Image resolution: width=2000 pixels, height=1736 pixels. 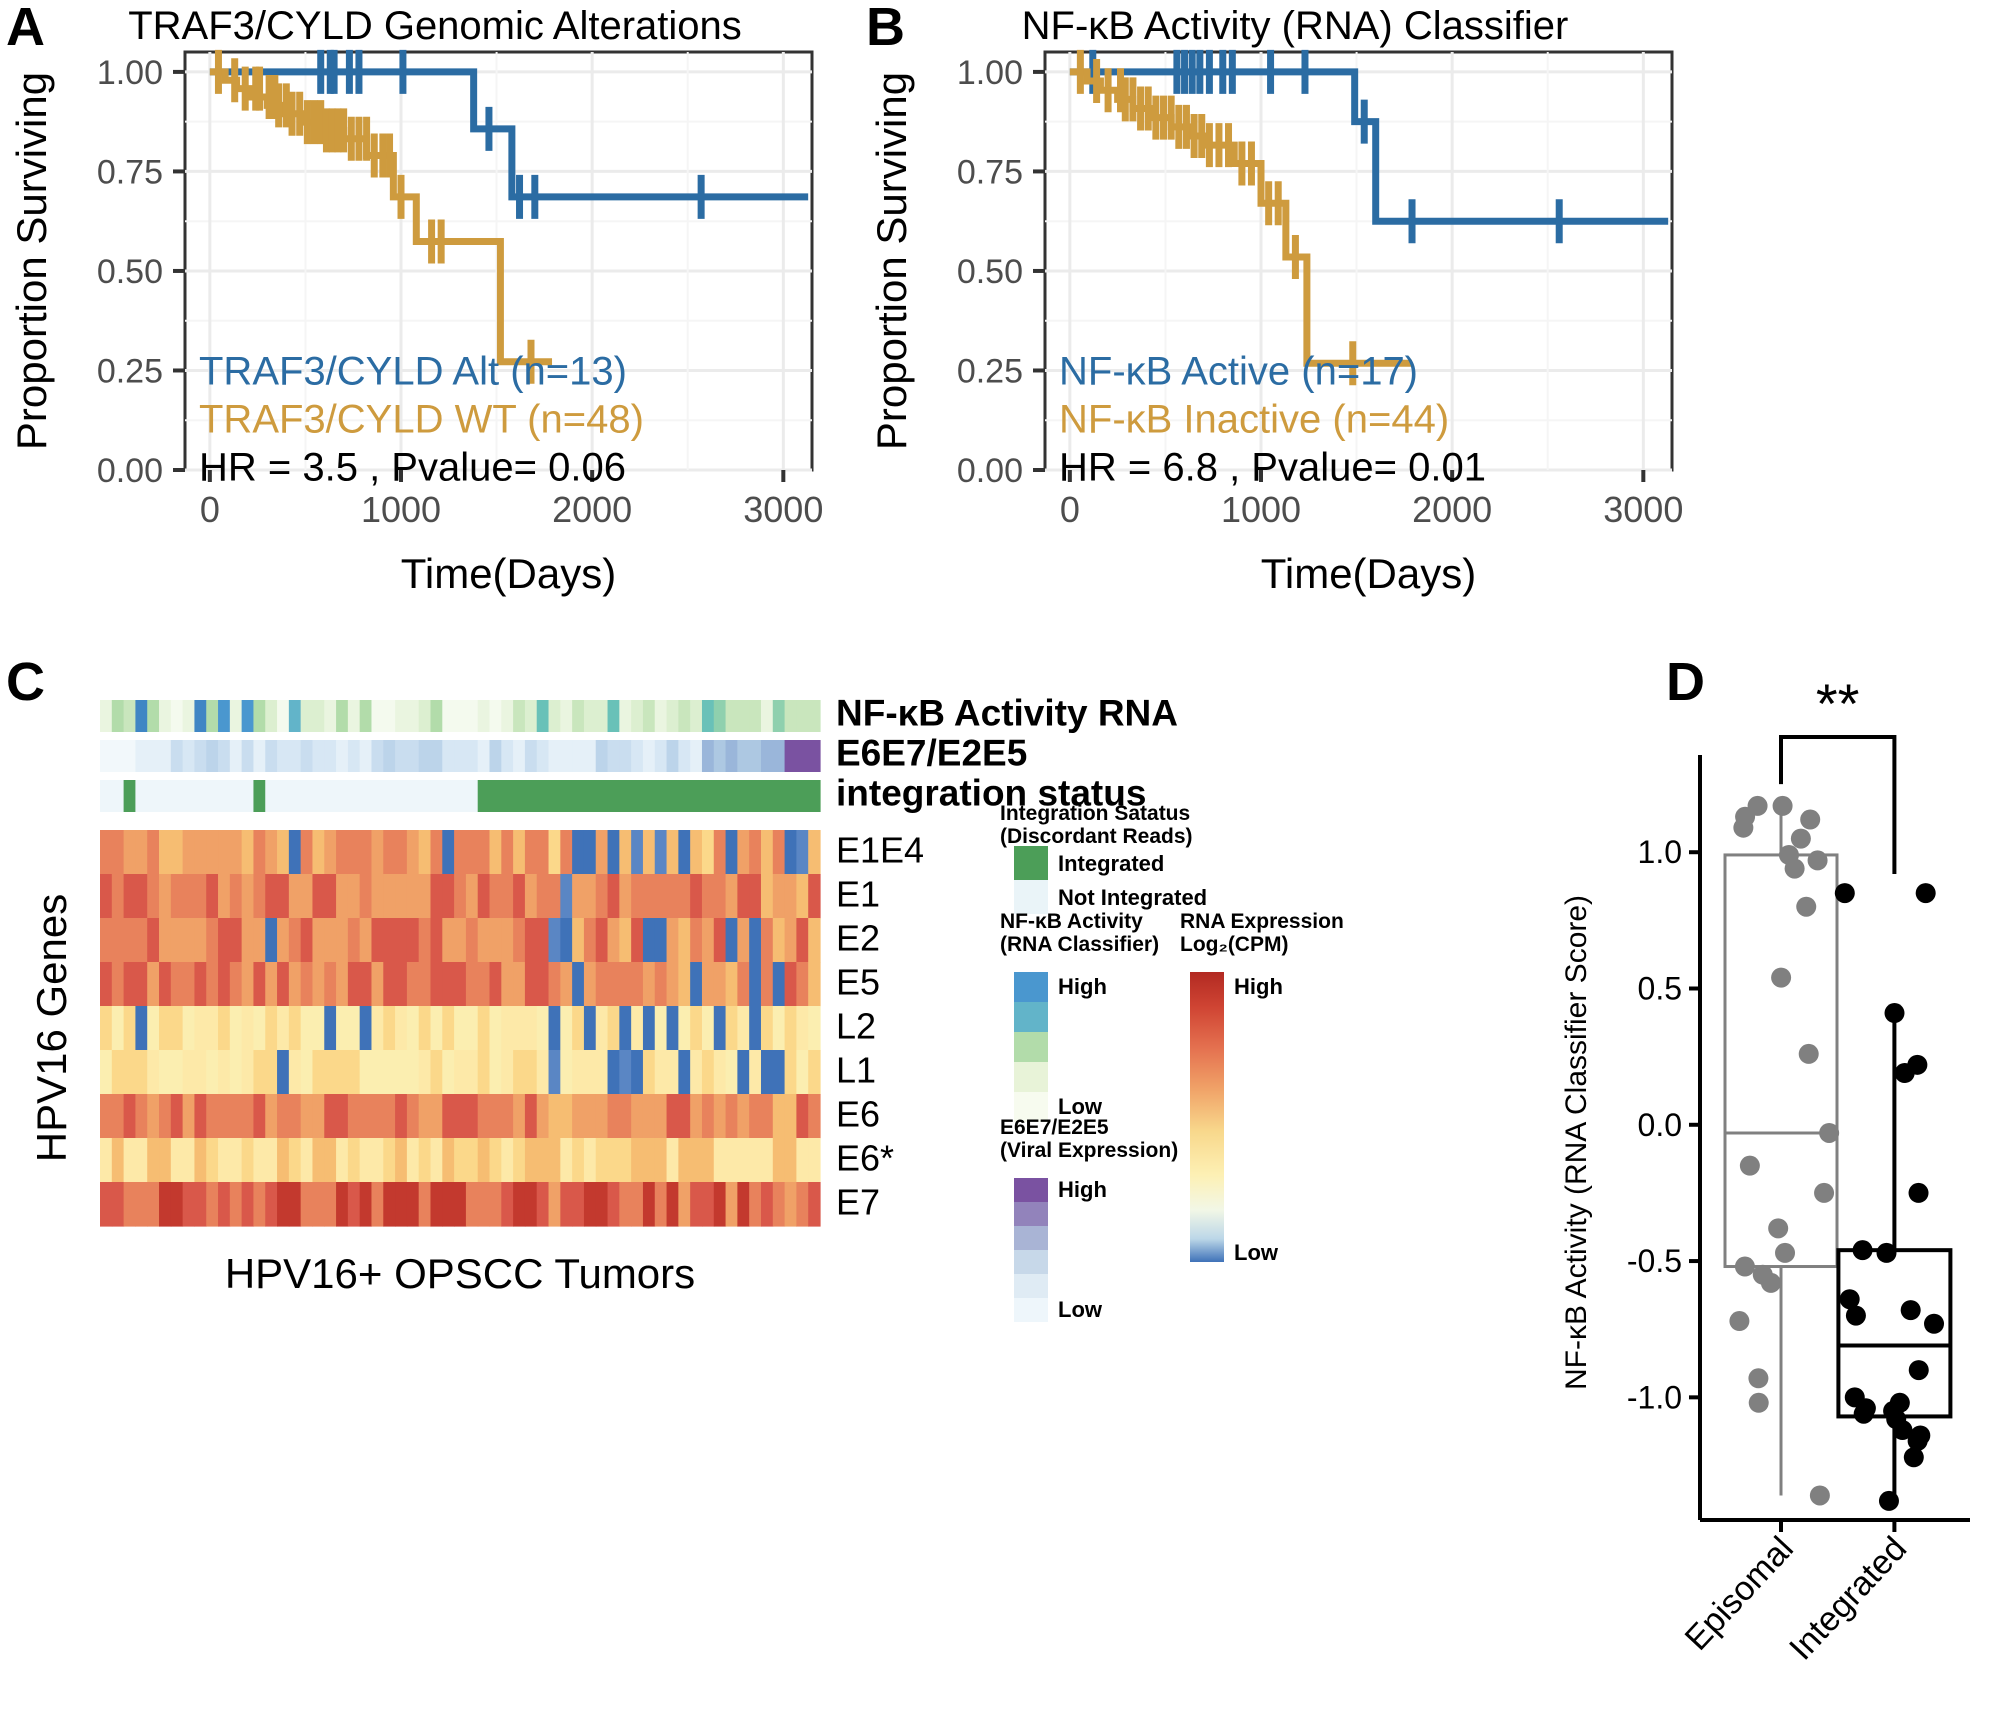 I want to click on panel-a-legend-entry: TRAF3/CYLD Alt (n=13), so click(x=413, y=371).